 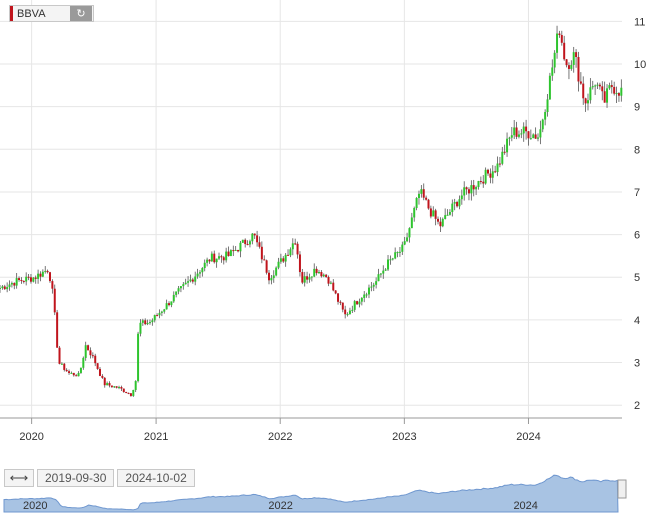 What do you see at coordinates (35, 506) in the screenshot?
I see `navigator-tick-label: 2020` at bounding box center [35, 506].